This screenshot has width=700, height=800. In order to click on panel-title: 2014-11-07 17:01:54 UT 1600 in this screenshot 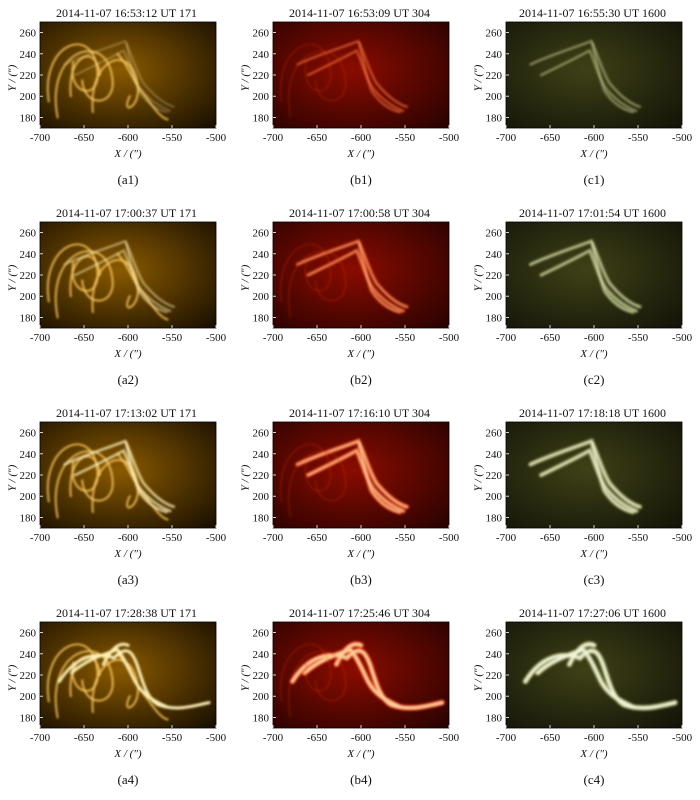, I will do `click(592, 213)`.